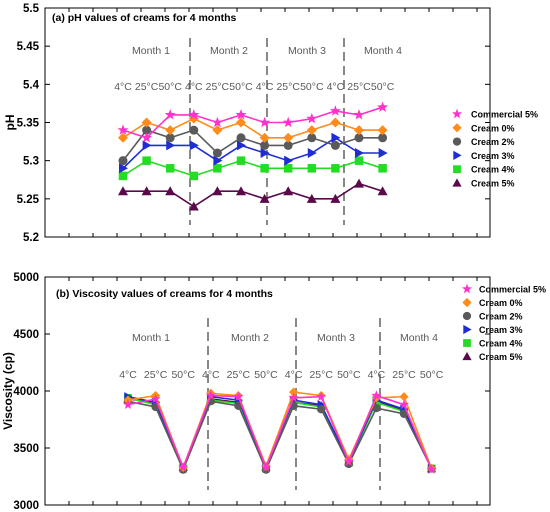  What do you see at coordinates (493, 184) in the screenshot?
I see `legend-label: Cream 5%` at bounding box center [493, 184].